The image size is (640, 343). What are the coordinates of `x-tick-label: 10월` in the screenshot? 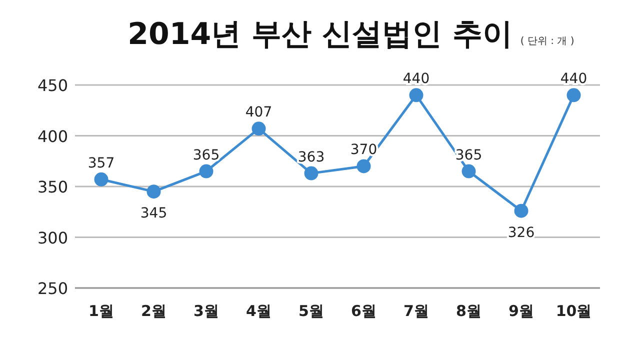 It's located at (574, 311).